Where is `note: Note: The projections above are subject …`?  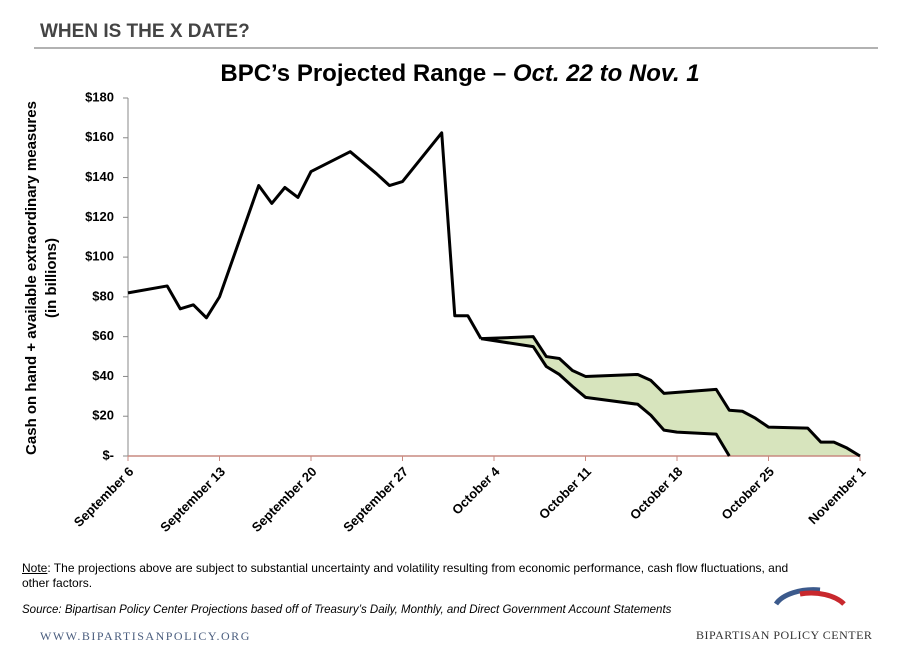
note: Note: The projections above are subject … is located at coordinates (412, 576).